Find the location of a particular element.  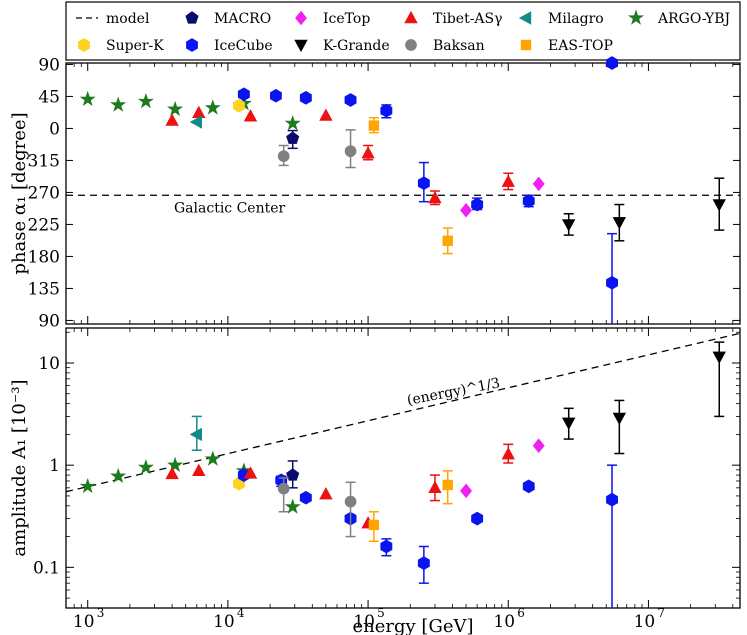

galactic-center-label: Galactic Center is located at coordinates (230, 208).